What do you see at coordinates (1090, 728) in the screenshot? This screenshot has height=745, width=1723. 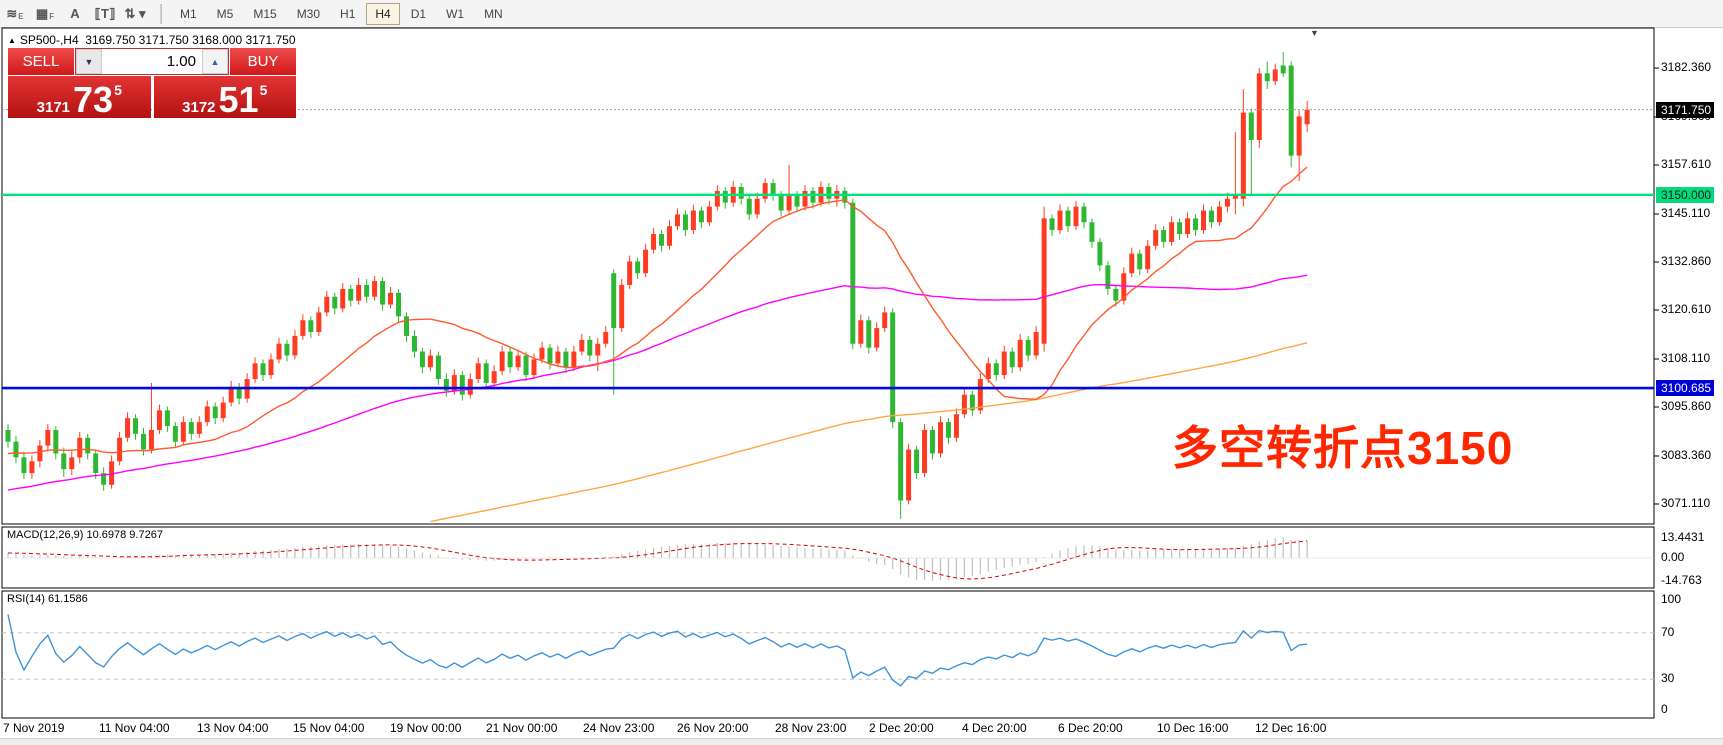 I see `date-axis-label: 6 Dec 20:00` at bounding box center [1090, 728].